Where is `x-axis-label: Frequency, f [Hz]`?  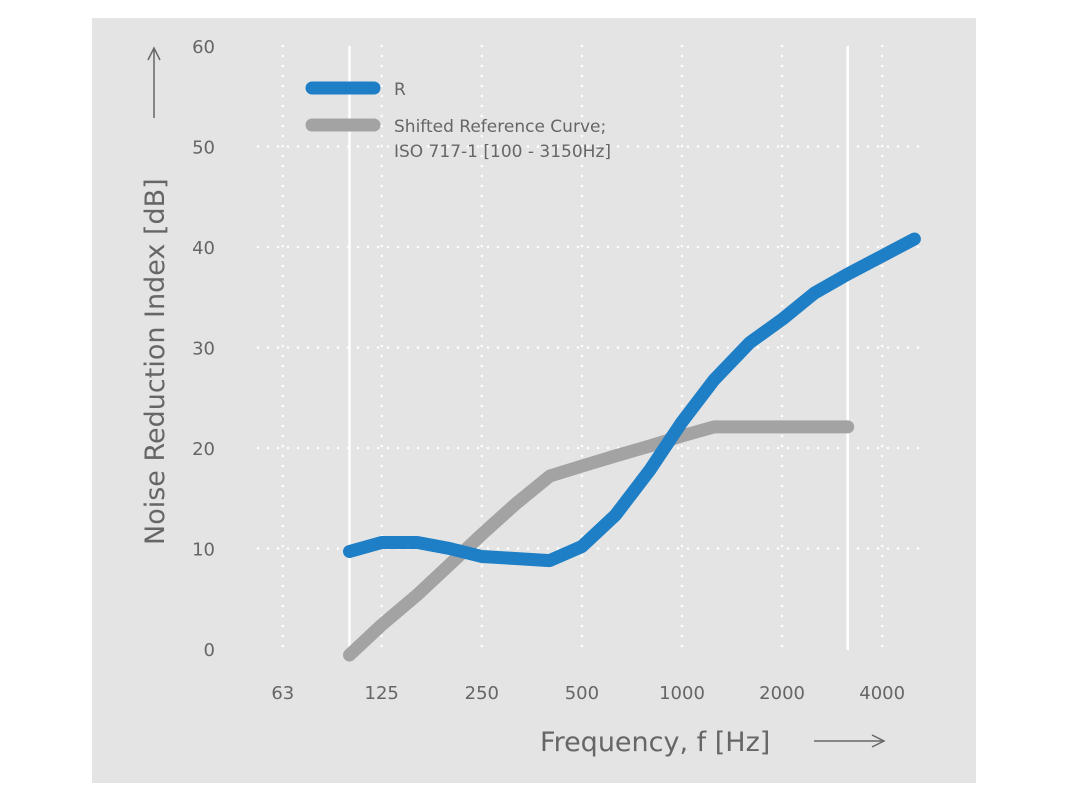
x-axis-label: Frequency, f [Hz] is located at coordinates (655, 742).